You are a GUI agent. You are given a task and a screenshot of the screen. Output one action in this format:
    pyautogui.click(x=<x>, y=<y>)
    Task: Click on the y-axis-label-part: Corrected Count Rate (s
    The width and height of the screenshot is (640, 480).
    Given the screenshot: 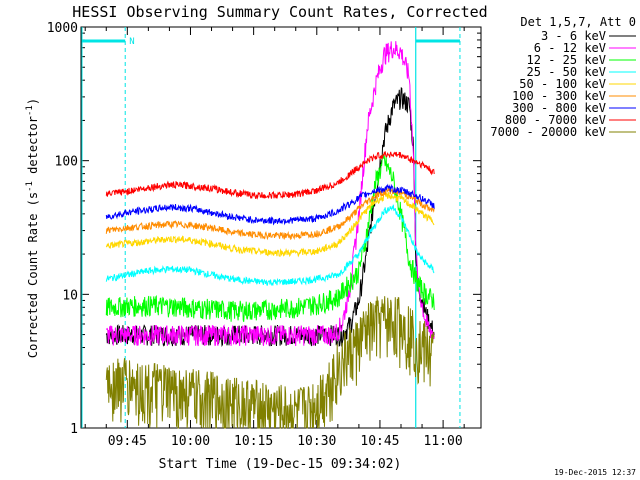 What is the action you would take?
    pyautogui.click(x=33, y=275)
    